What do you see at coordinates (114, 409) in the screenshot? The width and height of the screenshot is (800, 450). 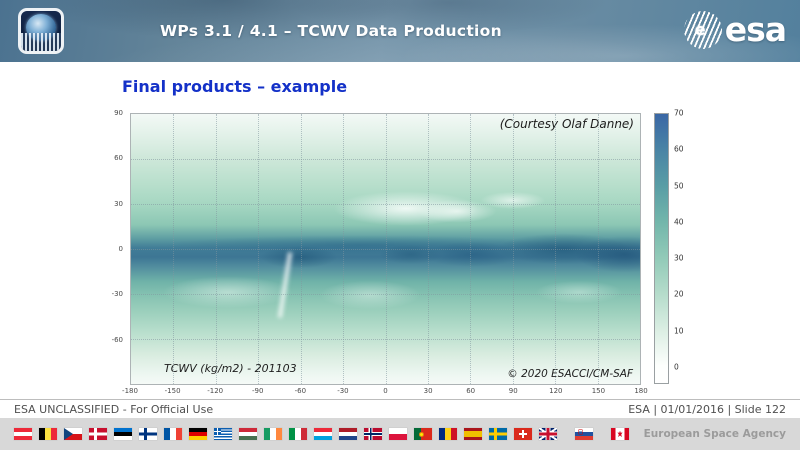 I see `classification-text: ESA UNCLASSIFIED - For Official Use` at bounding box center [114, 409].